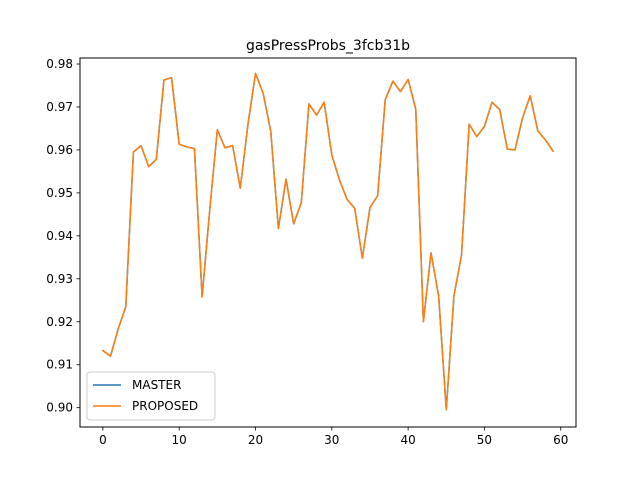 The image size is (640, 480). Describe the element at coordinates (328, 46) in the screenshot. I see `chart-title: gasPressProbs_3fcb31b` at that location.